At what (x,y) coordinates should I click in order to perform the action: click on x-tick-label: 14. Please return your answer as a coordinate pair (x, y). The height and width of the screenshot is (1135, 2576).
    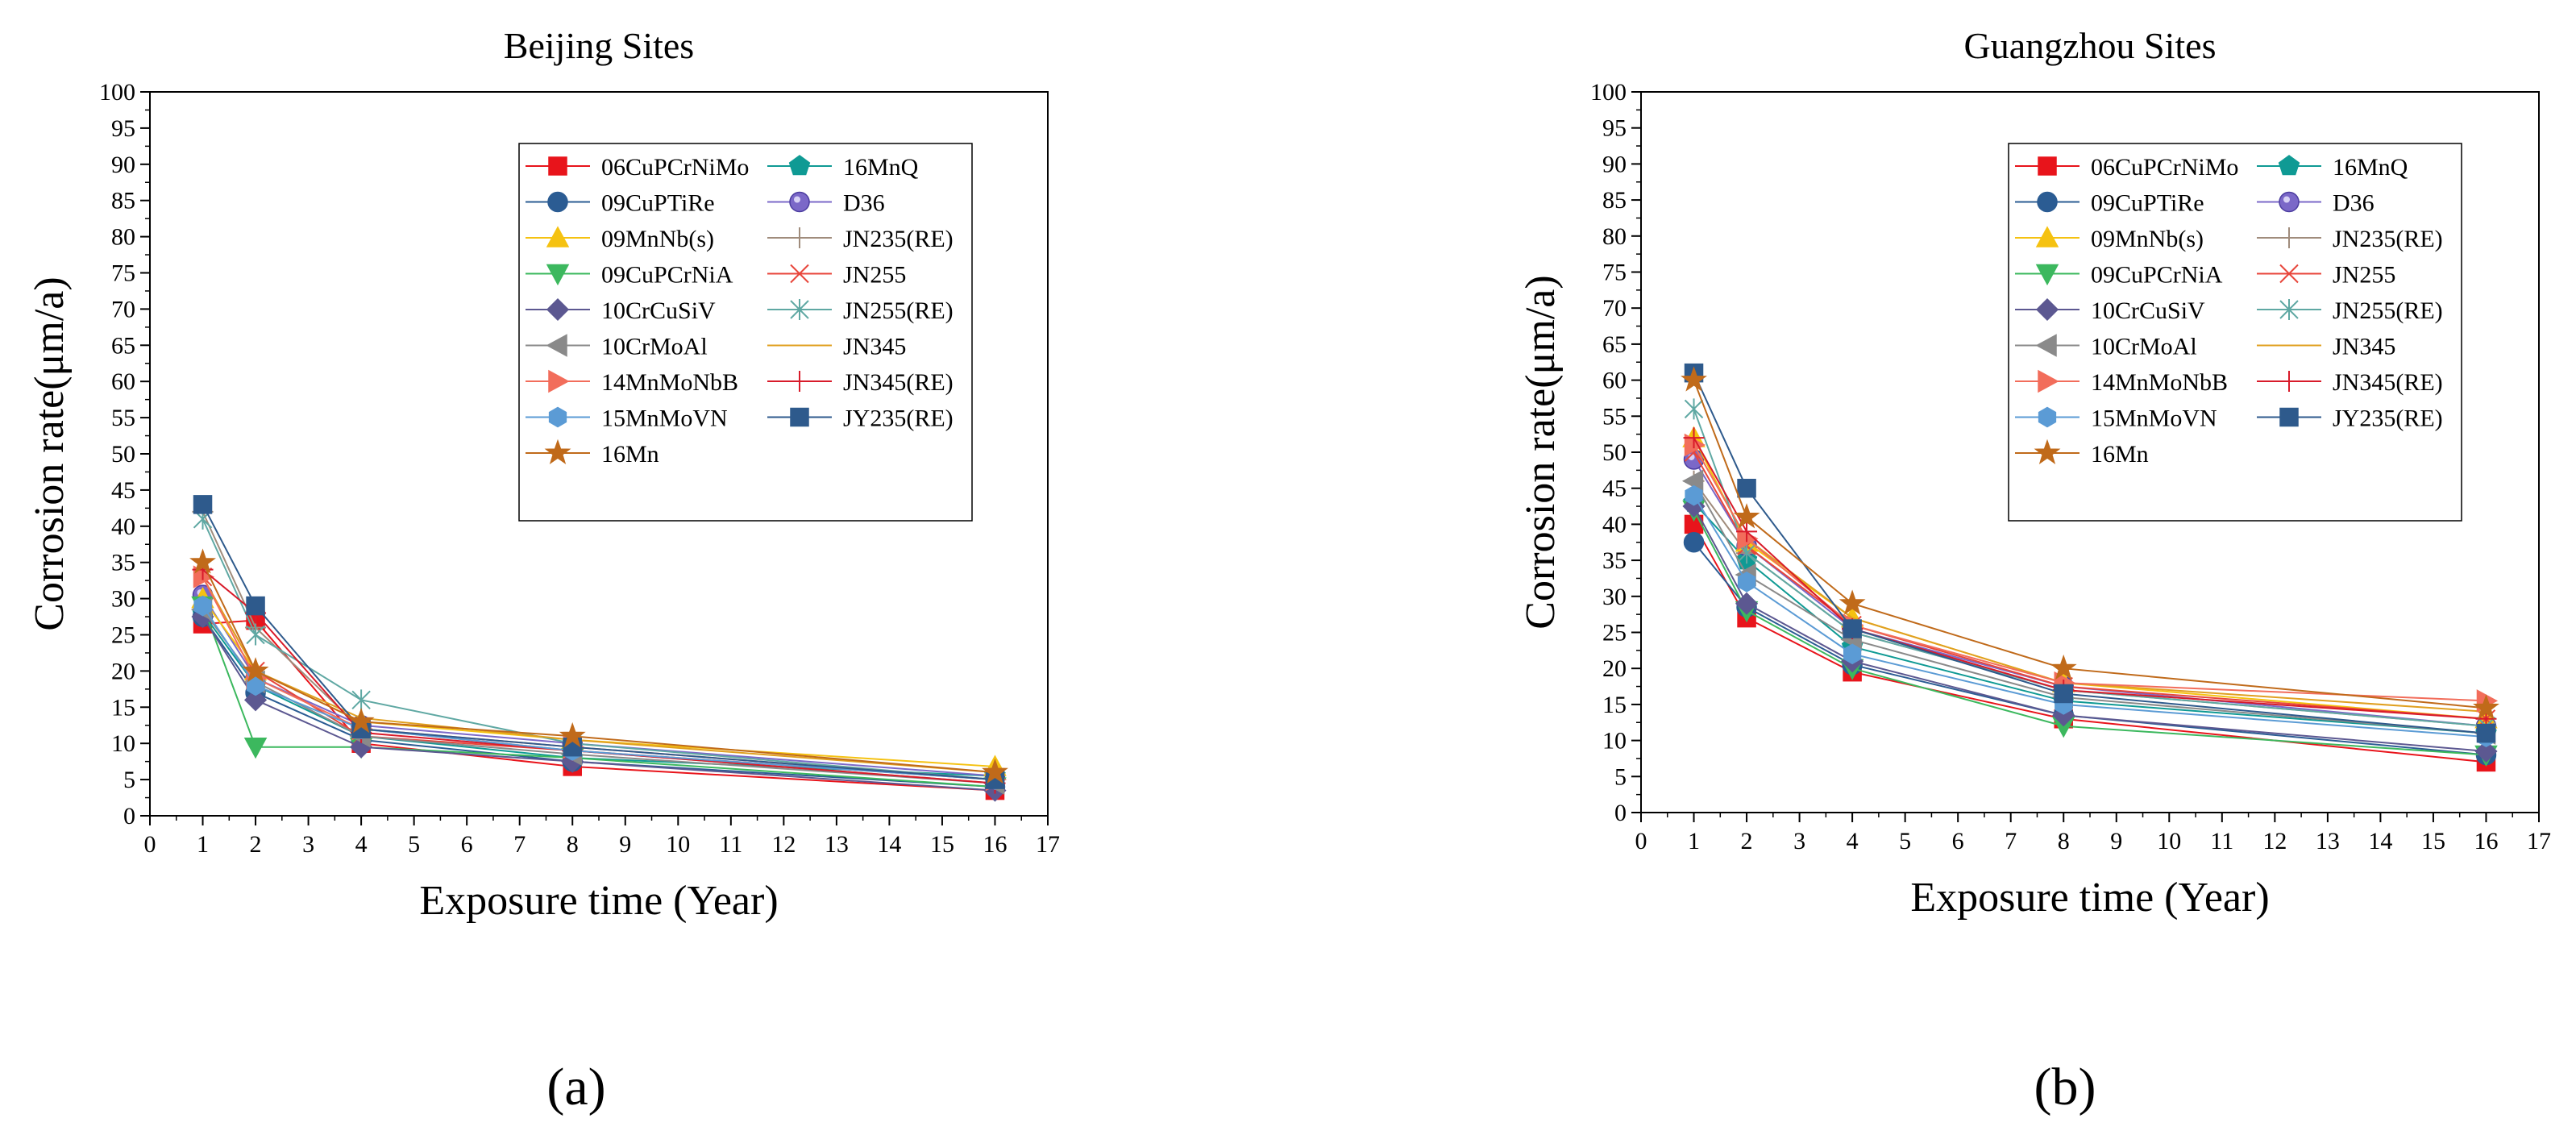
    Looking at the image, I should click on (2380, 841).